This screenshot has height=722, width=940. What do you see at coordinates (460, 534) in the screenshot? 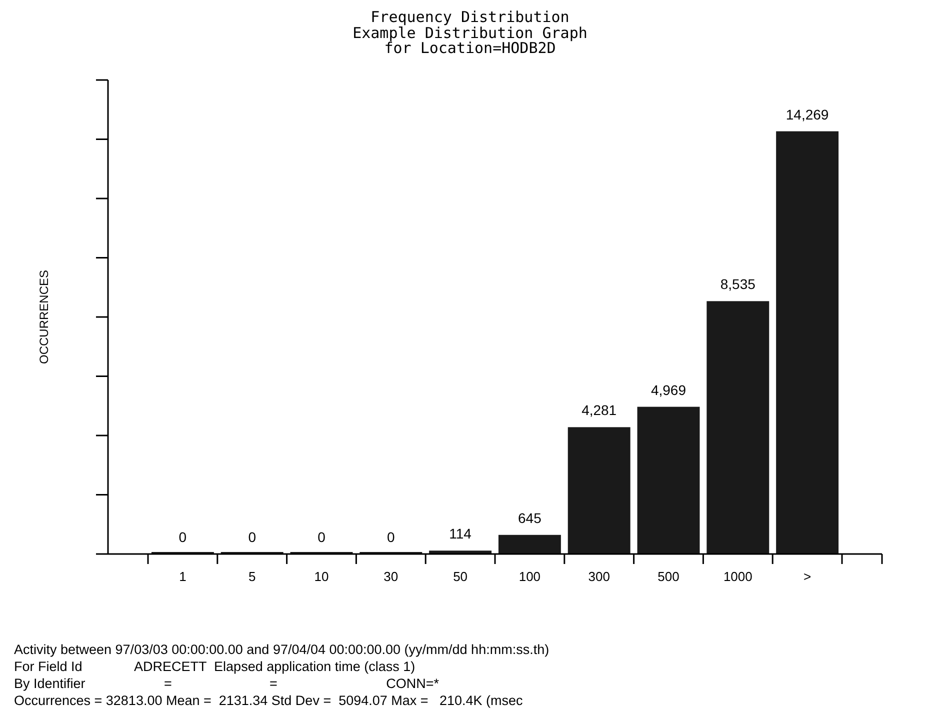
I see `data-label: 114` at bounding box center [460, 534].